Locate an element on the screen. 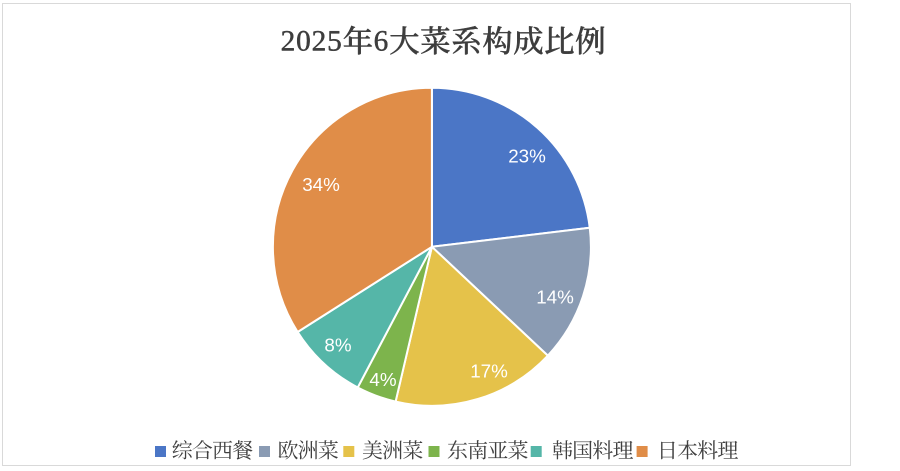 Image resolution: width=900 pixels, height=471 pixels. svg-text: 14% is located at coordinates (555, 297).